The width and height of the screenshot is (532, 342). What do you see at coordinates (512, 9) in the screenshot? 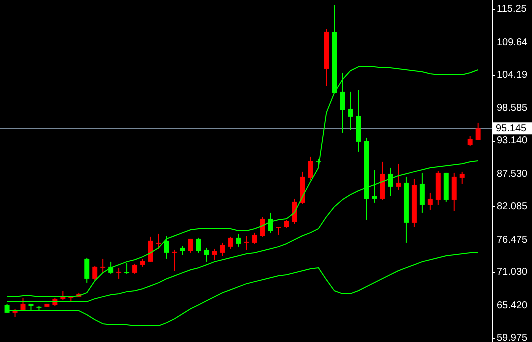
I see `y-tick-label: 115.25` at bounding box center [512, 9].